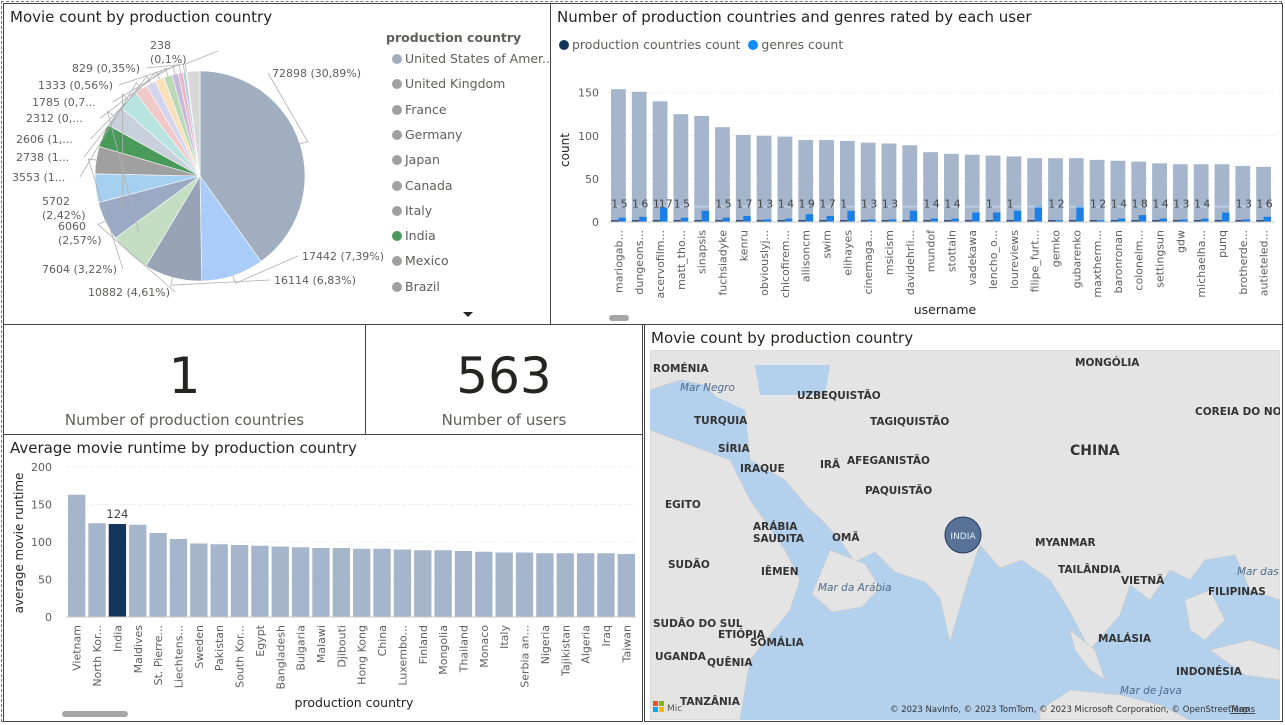 Image resolution: width=1285 pixels, height=725 pixels. What do you see at coordinates (95, 714) in the screenshot?
I see `horizontal-scrollbar` at bounding box center [95, 714].